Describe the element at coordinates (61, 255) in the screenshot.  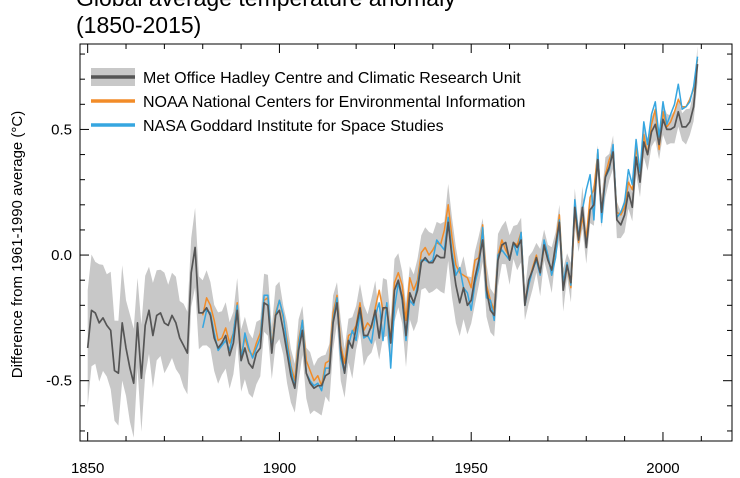
I see `y-tick-label: 0.0` at that location.